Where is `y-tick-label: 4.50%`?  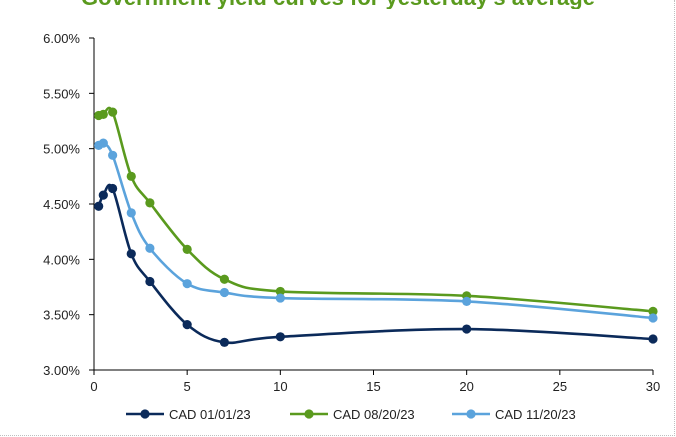
y-tick-label: 4.50% is located at coordinates (61, 204).